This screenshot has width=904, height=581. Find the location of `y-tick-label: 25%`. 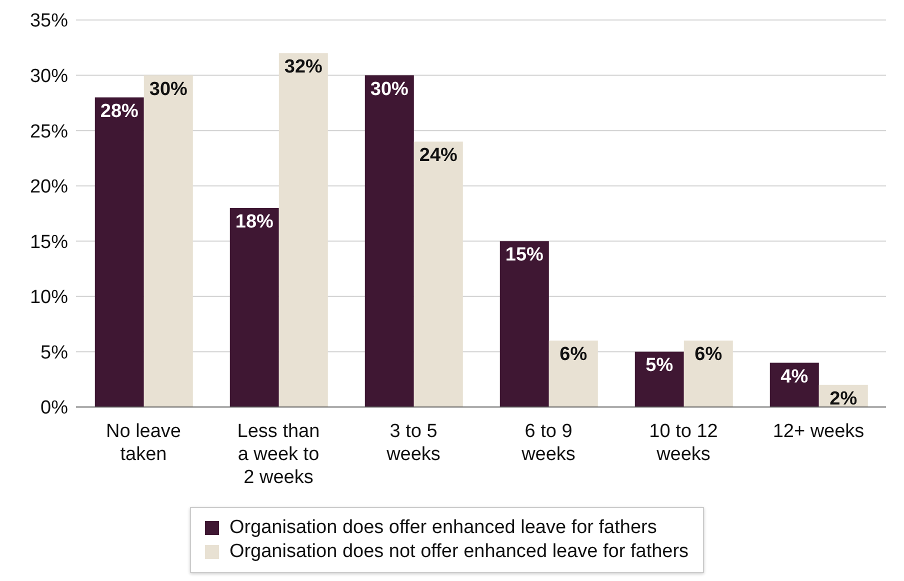

y-tick-label: 25% is located at coordinates (49, 131).